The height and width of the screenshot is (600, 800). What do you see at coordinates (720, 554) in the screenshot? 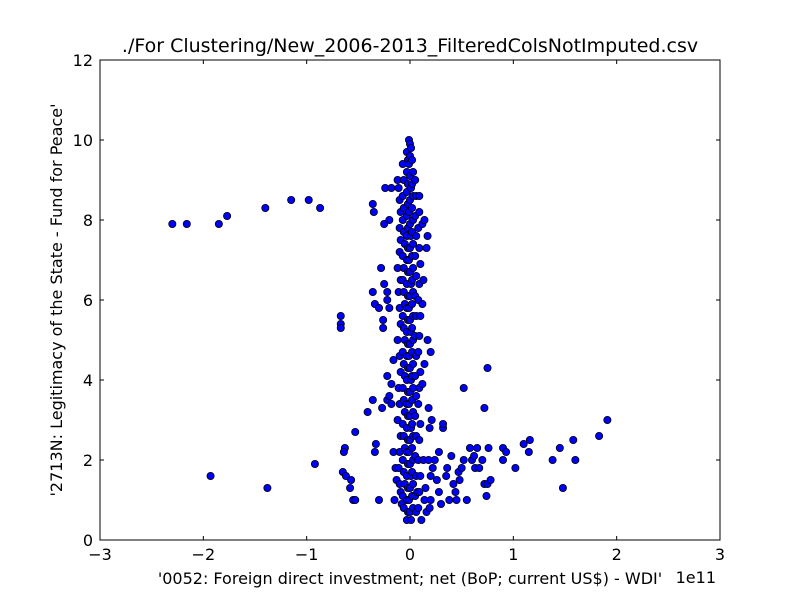
I see `x-tick-label: 3` at bounding box center [720, 554].